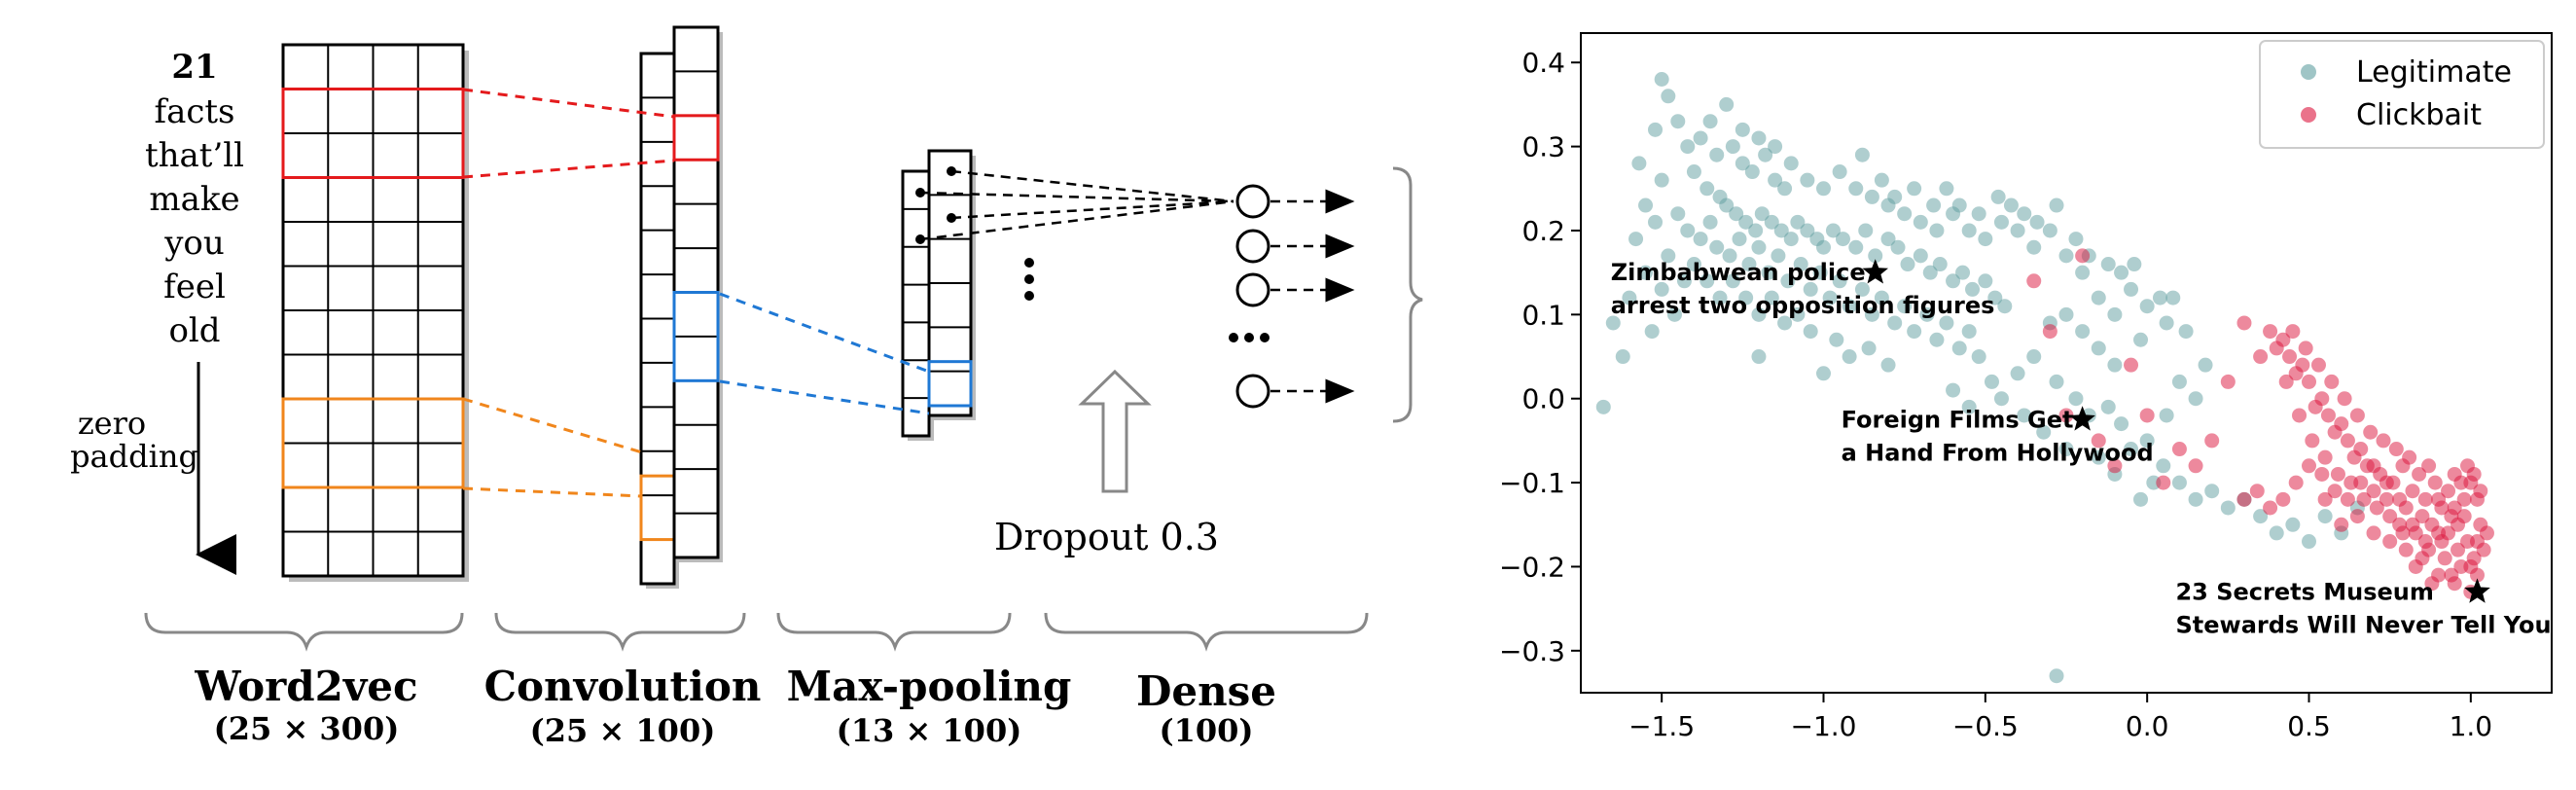 Image resolution: width=2576 pixels, height=790 pixels. What do you see at coordinates (305, 686) in the screenshot?
I see `stage-name: Word2vec` at bounding box center [305, 686].